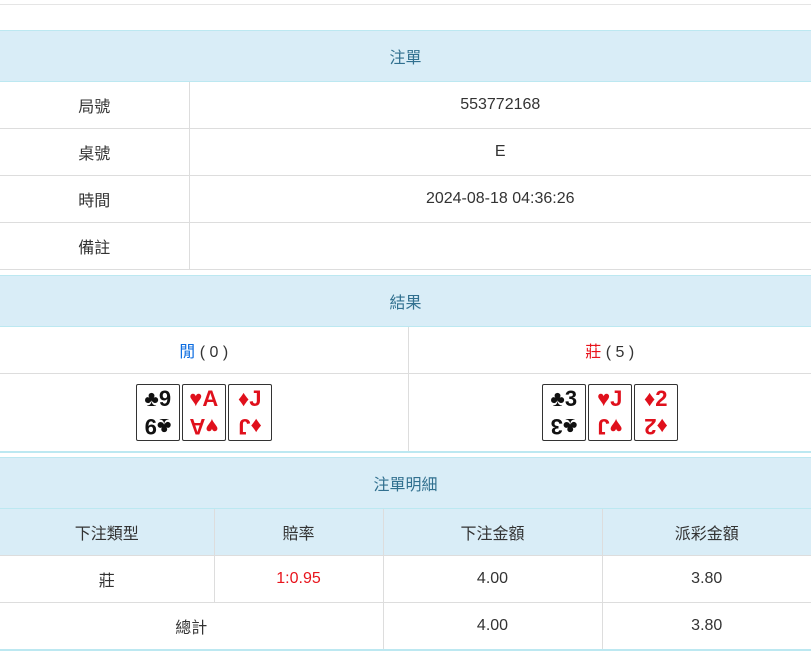 The image size is (811, 652). What do you see at coordinates (499, 152) in the screenshot?
I see `table-value: E` at bounding box center [499, 152].